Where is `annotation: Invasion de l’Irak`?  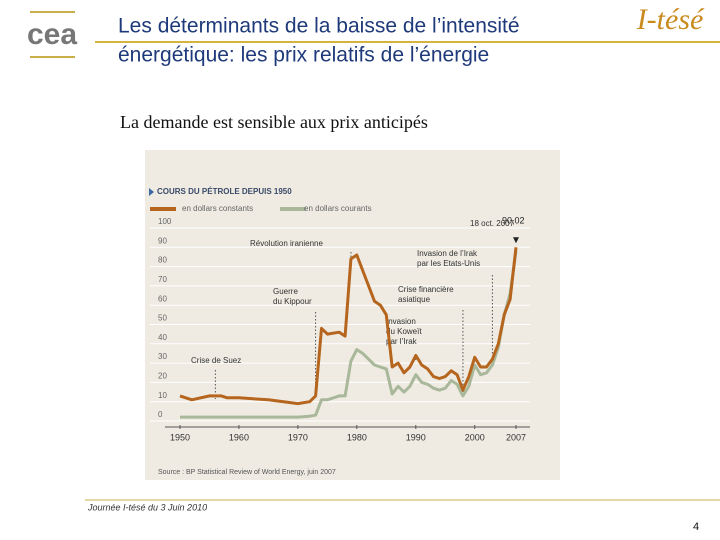
annotation: Invasion de l’Irak is located at coordinates (447, 253).